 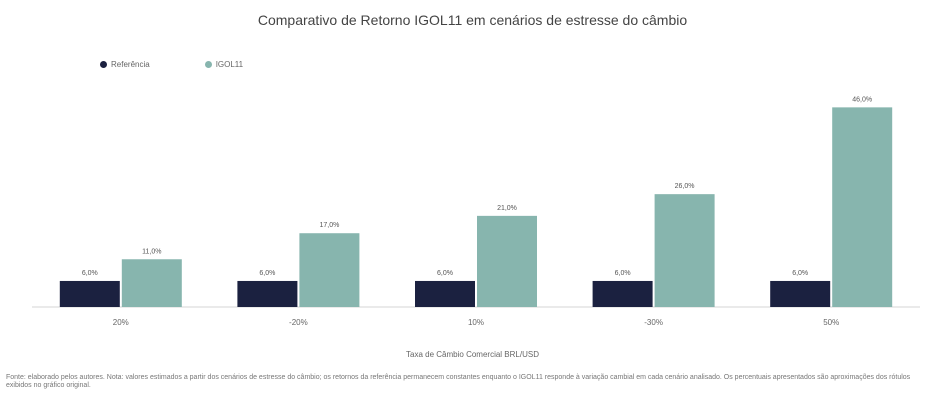 I want to click on legend-label-reference: Referência, so click(x=130, y=64).